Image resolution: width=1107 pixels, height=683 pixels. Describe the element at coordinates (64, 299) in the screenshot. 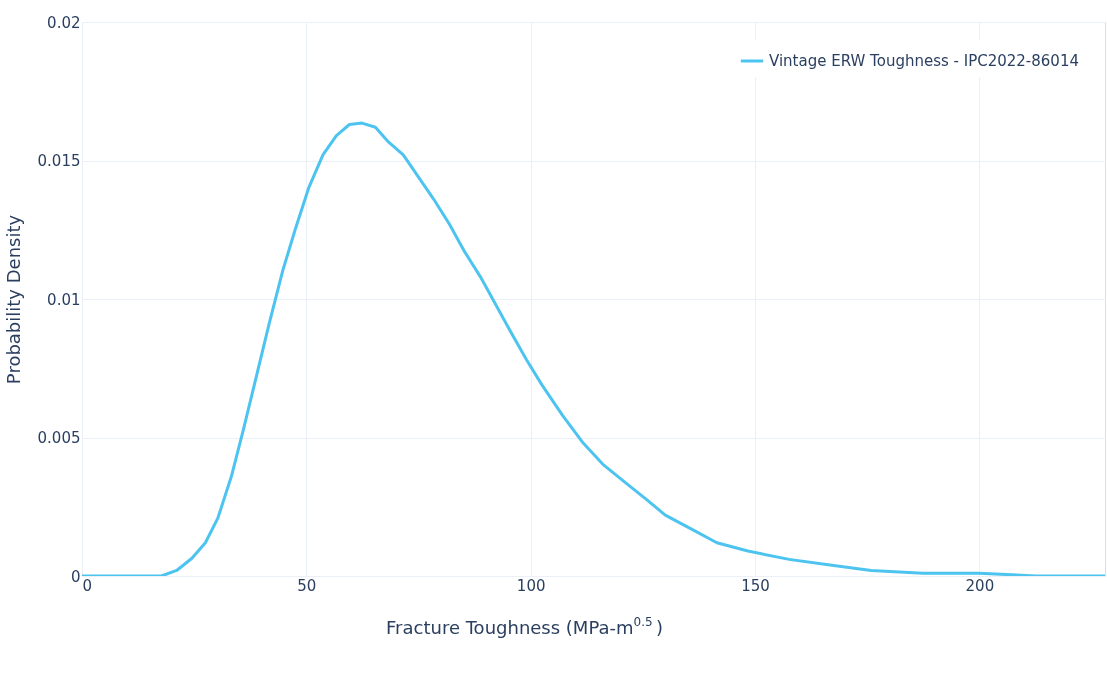

I see `y-tick-label: 0.01` at that location.